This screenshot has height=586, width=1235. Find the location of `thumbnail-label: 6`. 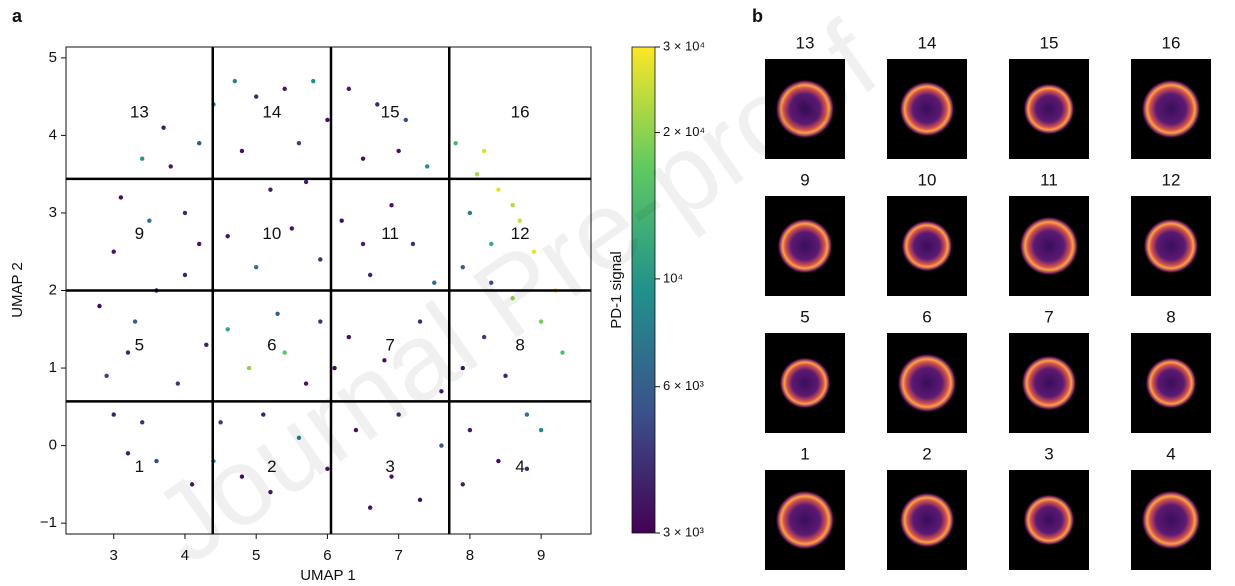

thumbnail-label: 6 is located at coordinates (926, 316).